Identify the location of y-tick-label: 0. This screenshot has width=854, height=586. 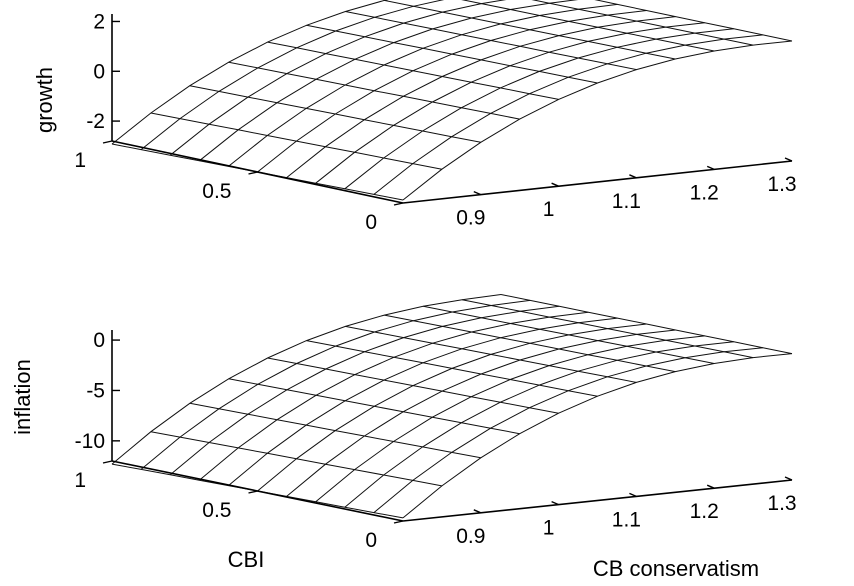
(371, 540).